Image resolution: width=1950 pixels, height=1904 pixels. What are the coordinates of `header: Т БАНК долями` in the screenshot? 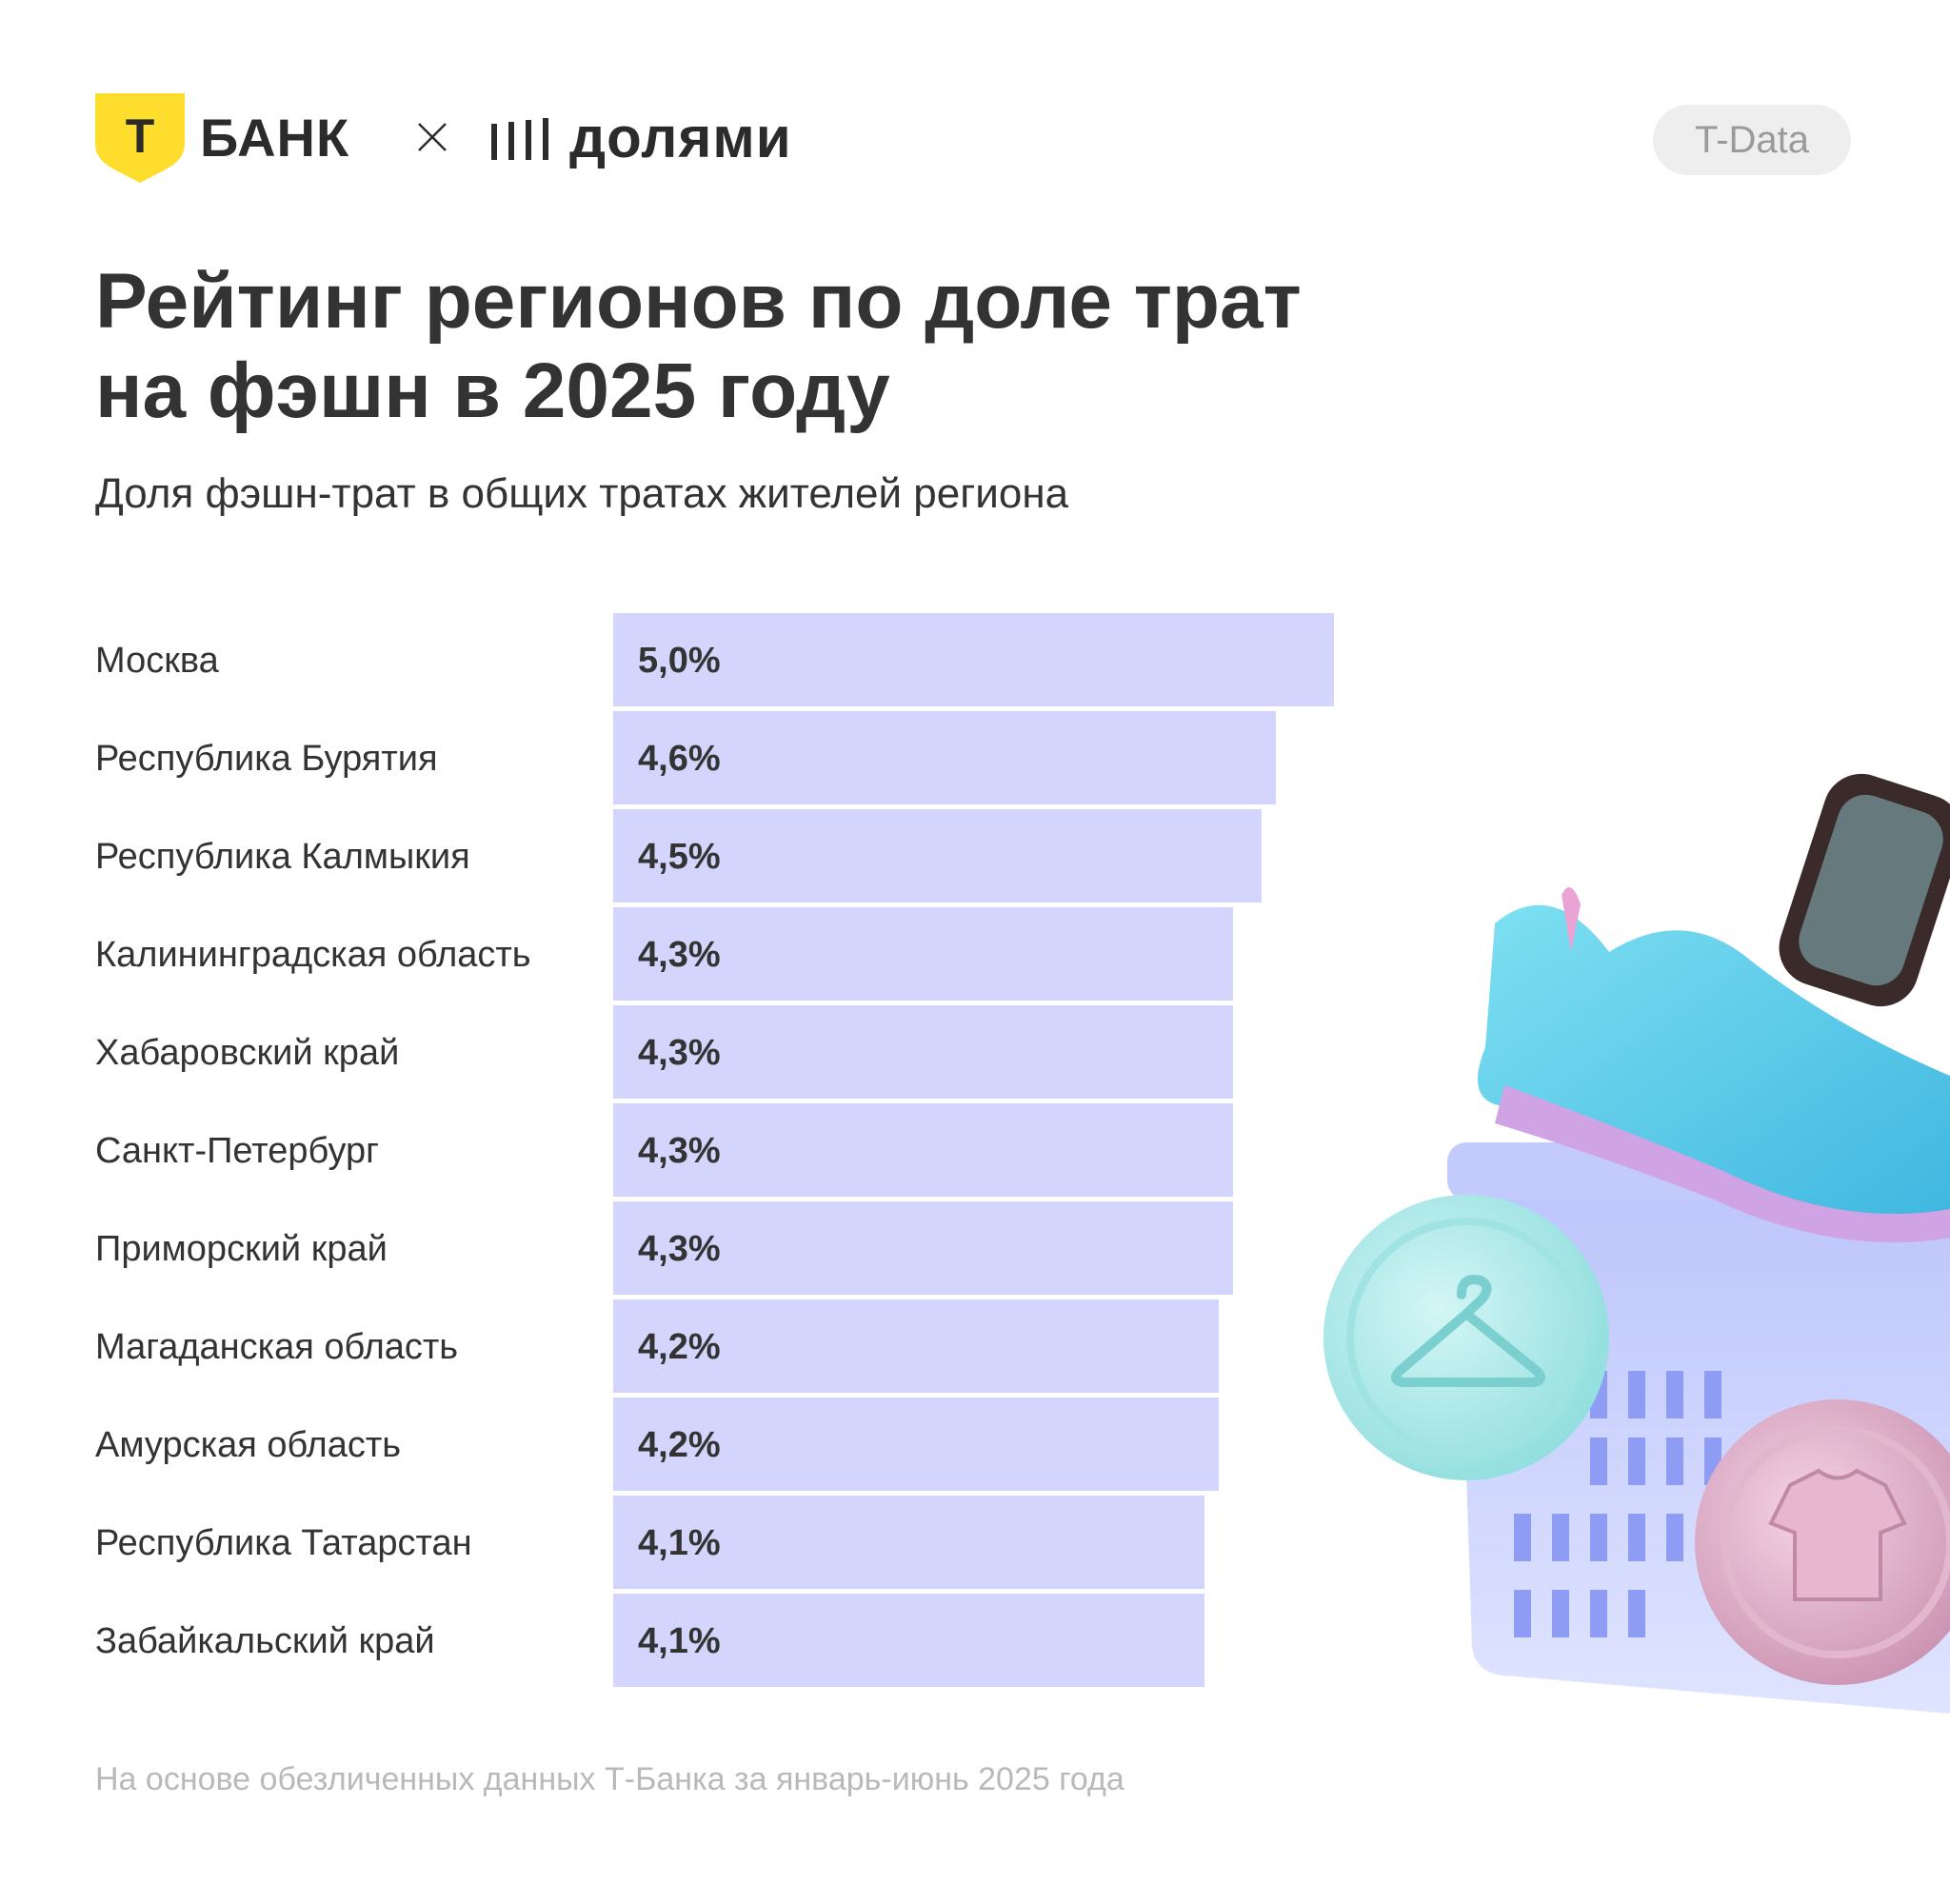 It's located at (999, 139).